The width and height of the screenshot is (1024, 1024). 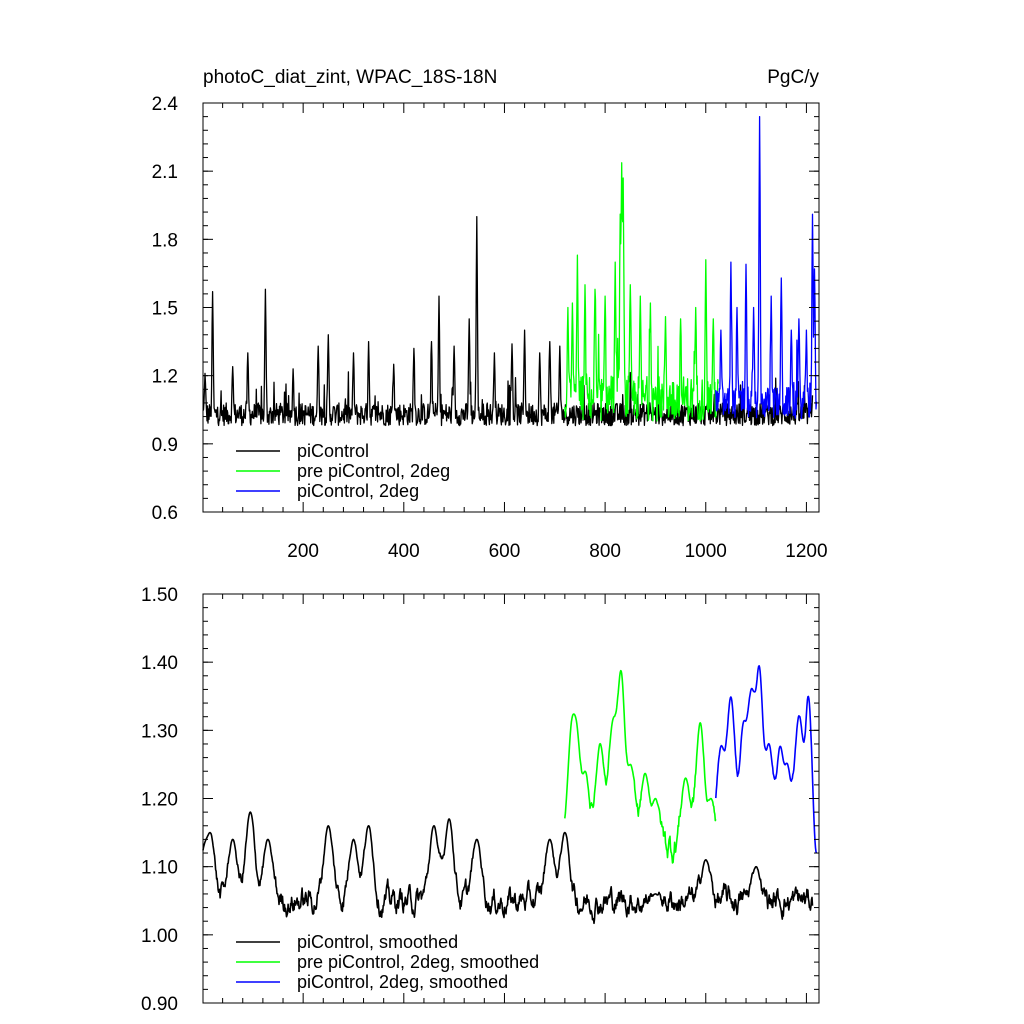 What do you see at coordinates (165, 309) in the screenshot?
I see `y-tick-label: 1.5` at bounding box center [165, 309].